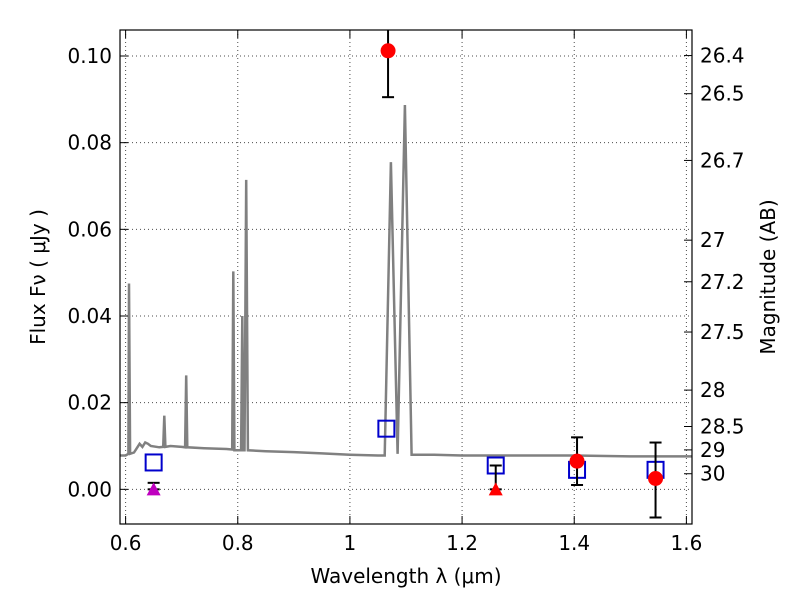 This screenshot has height=600, width=800. I want to click on right-tick-label: 30, so click(712, 474).